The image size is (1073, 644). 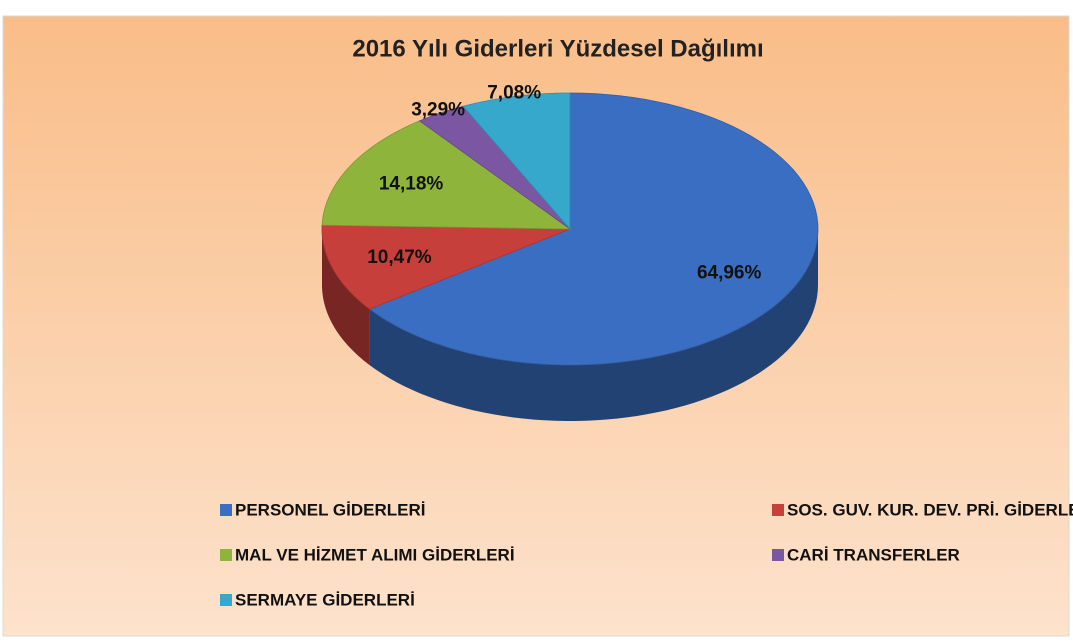 What do you see at coordinates (873, 554) in the screenshot?
I see `legend-label: CARİ TRANSFERLER` at bounding box center [873, 554].